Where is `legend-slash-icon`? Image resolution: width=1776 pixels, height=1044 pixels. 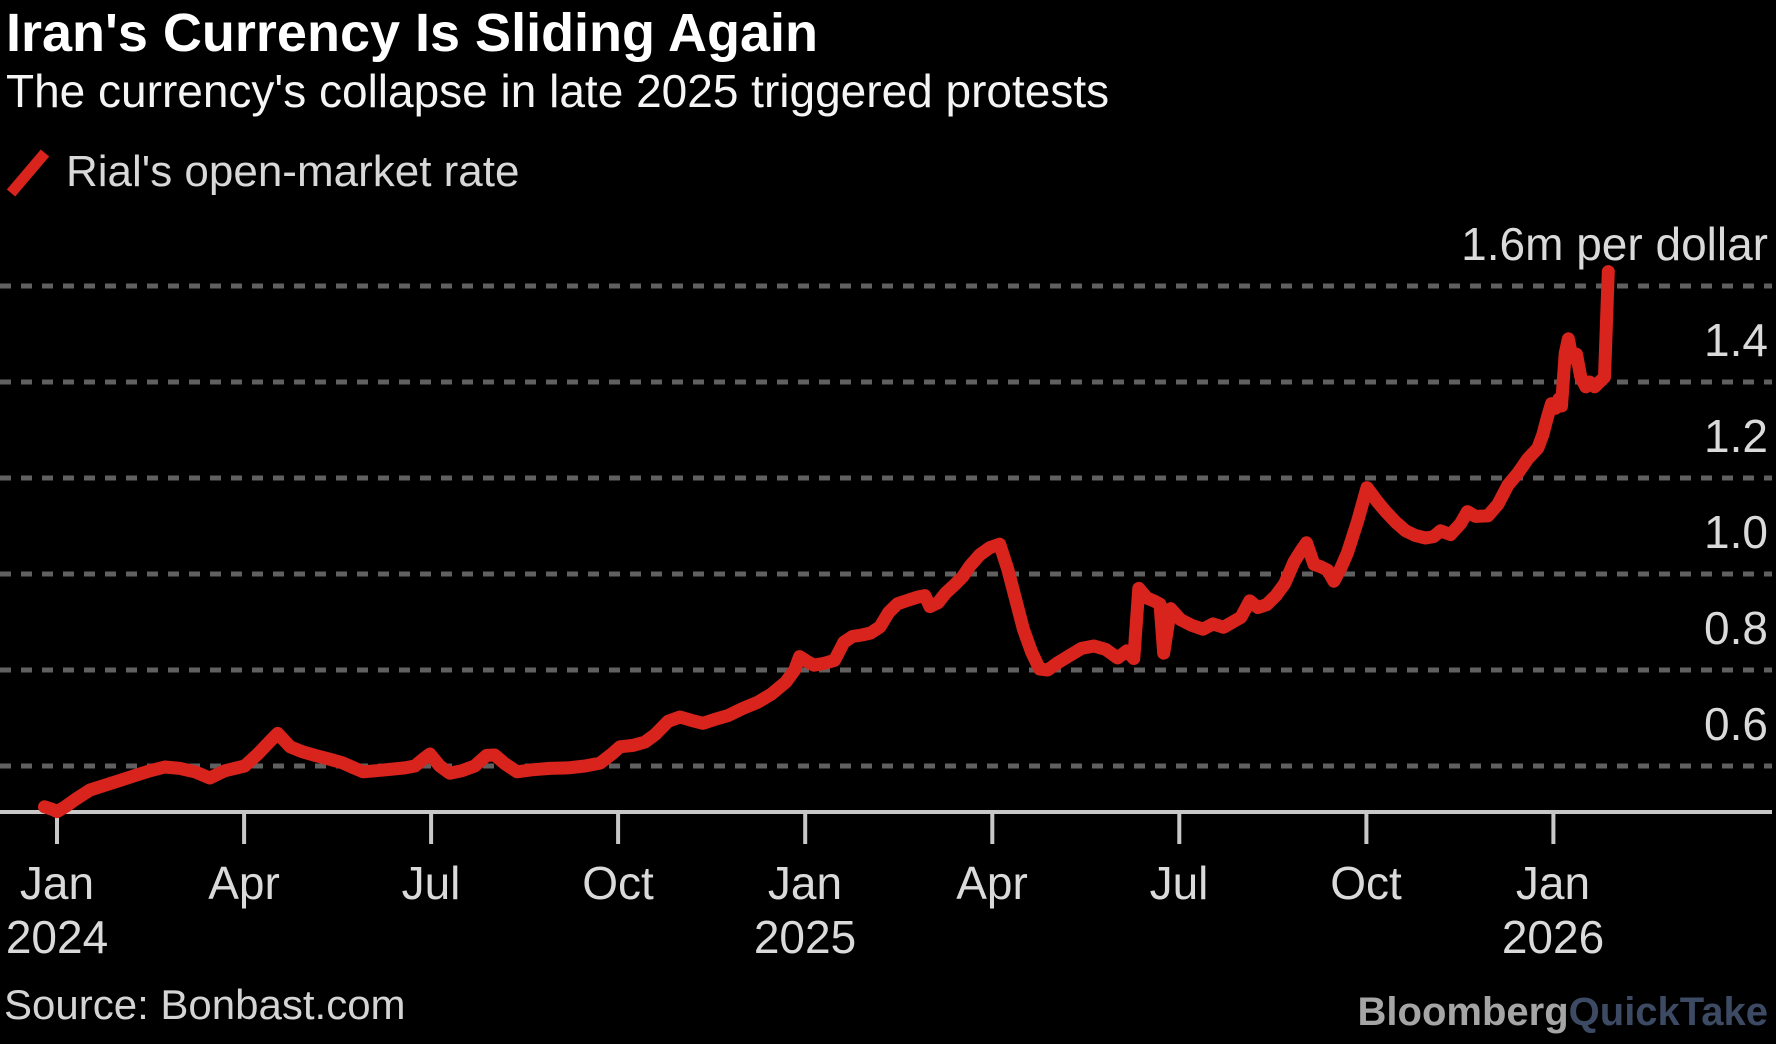 legend-slash-icon is located at coordinates (28, 173).